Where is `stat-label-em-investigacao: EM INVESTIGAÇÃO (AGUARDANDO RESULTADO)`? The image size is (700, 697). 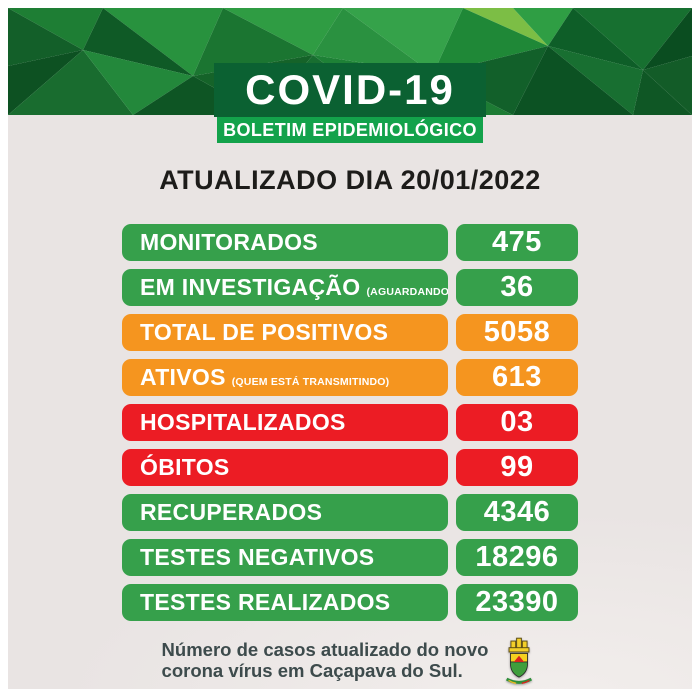
stat-label-em-investigacao: EM INVESTIGAÇÃO (AGUARDANDO RESULTADO) is located at coordinates (285, 287).